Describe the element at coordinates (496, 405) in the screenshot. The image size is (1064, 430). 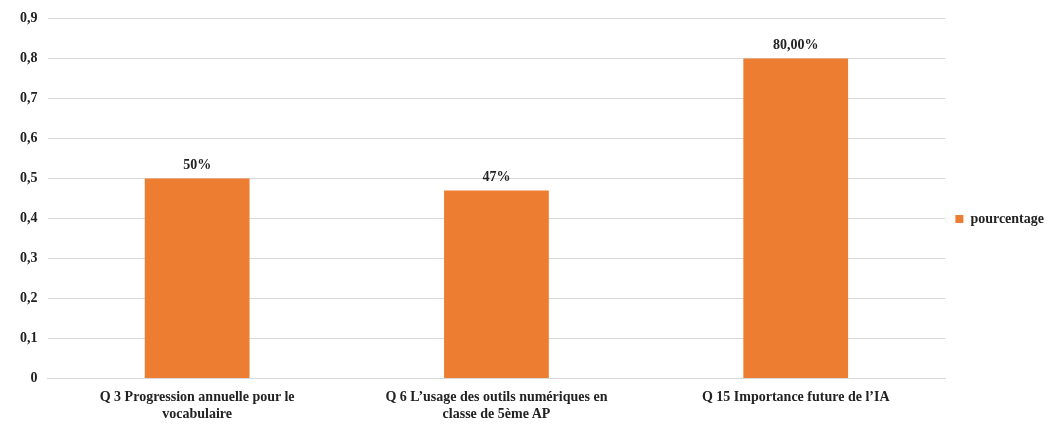
I see `x-tick-label: Q 6 L’usage des outils numériques en classe de 5ème AP` at that location.